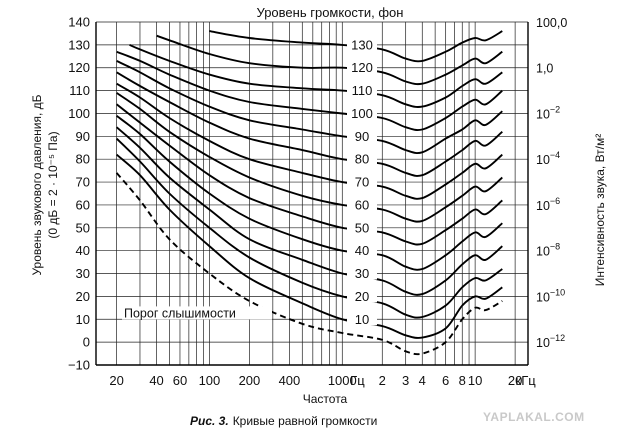 Image resolution: width=635 pixels, height=446 pixels. What do you see at coordinates (548, 112) in the screenshot?
I see `y-tick-label-right: 10⁻²` at bounding box center [548, 112].